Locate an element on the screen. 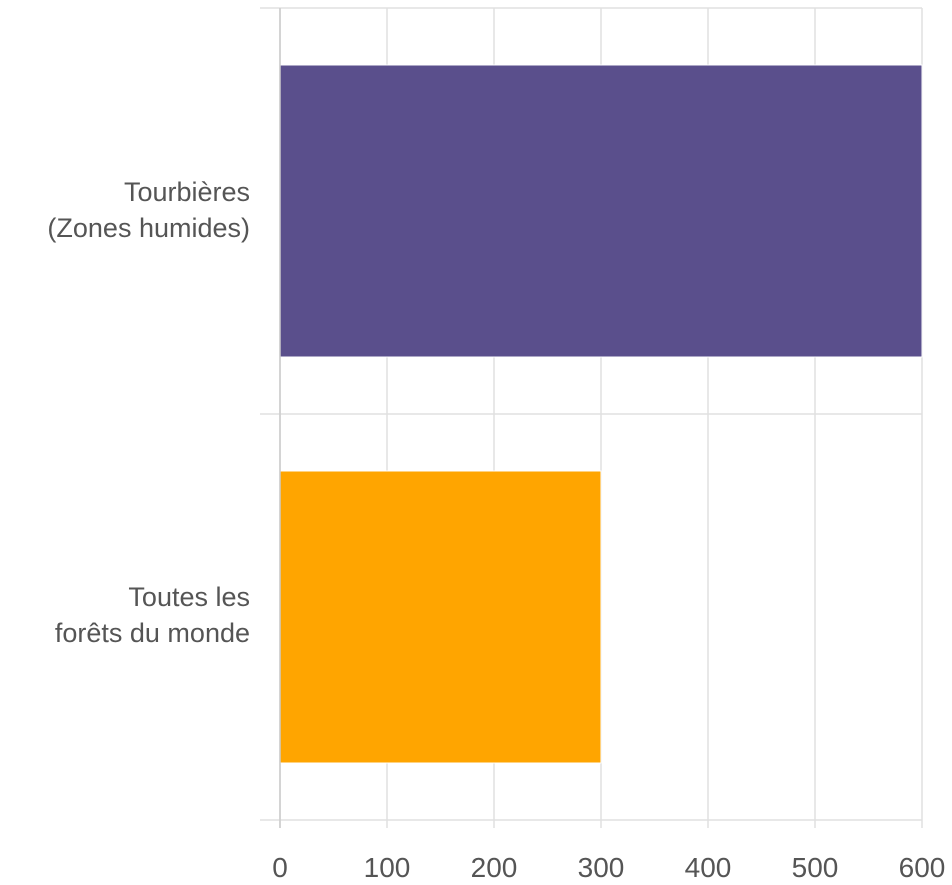 The image size is (952, 885). category-label-forests: Toutes les forêts du monde is located at coordinates (152, 615).